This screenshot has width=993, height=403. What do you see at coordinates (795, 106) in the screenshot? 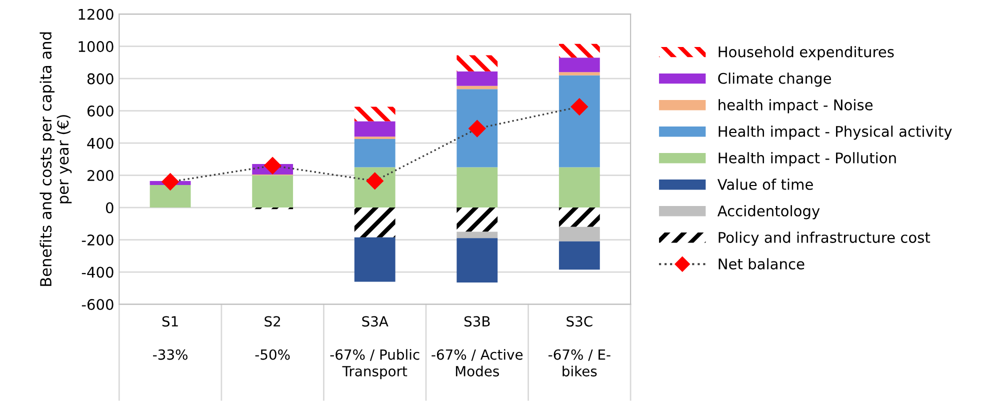
I see `legend-label: health impact - Noise` at bounding box center [795, 106].